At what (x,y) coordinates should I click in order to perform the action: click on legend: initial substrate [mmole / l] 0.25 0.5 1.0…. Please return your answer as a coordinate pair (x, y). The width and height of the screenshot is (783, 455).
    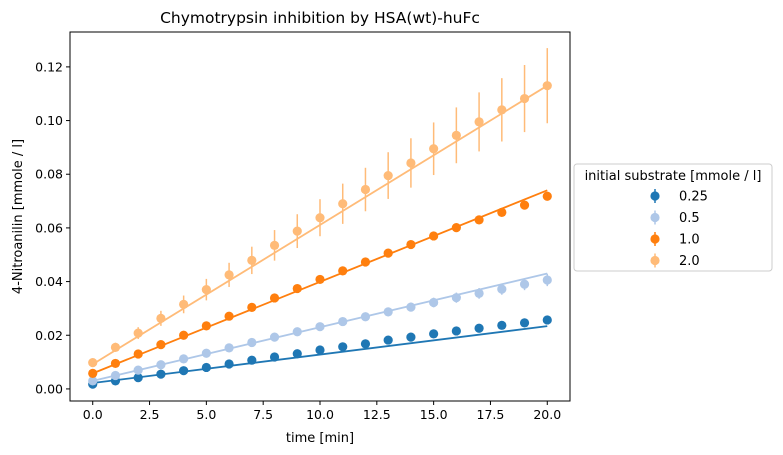
    Looking at the image, I should click on (673, 217).